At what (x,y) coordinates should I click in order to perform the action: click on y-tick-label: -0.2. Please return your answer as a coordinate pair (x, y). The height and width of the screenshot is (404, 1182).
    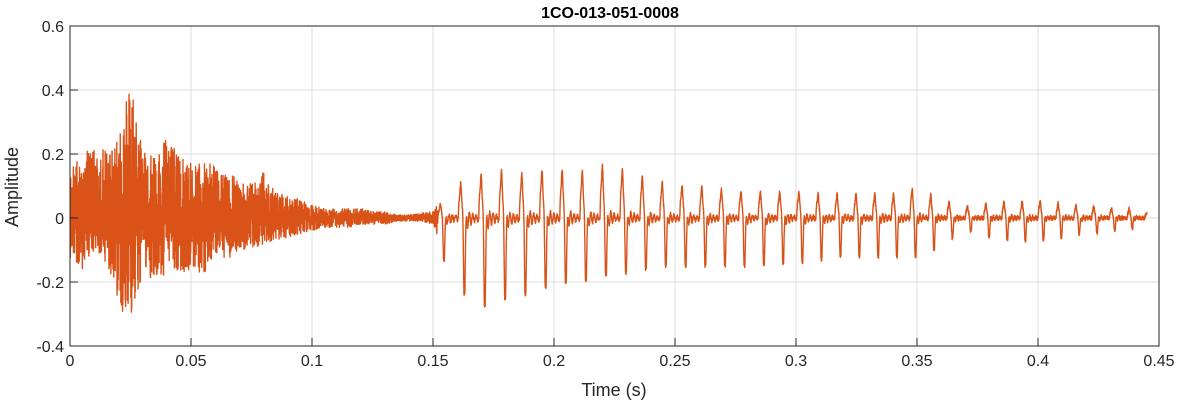
    Looking at the image, I should click on (50, 283).